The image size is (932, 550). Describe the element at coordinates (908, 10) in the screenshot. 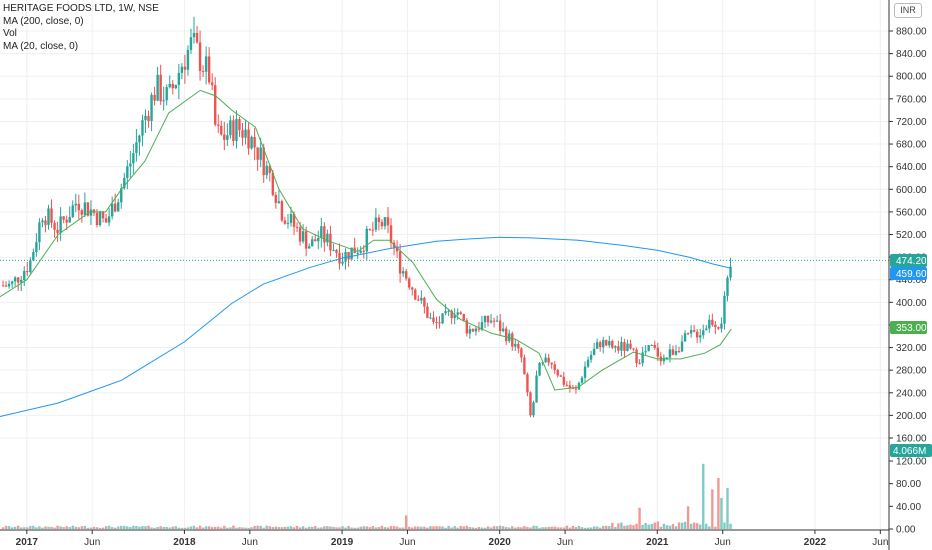

I see `currency-label: INR` at that location.